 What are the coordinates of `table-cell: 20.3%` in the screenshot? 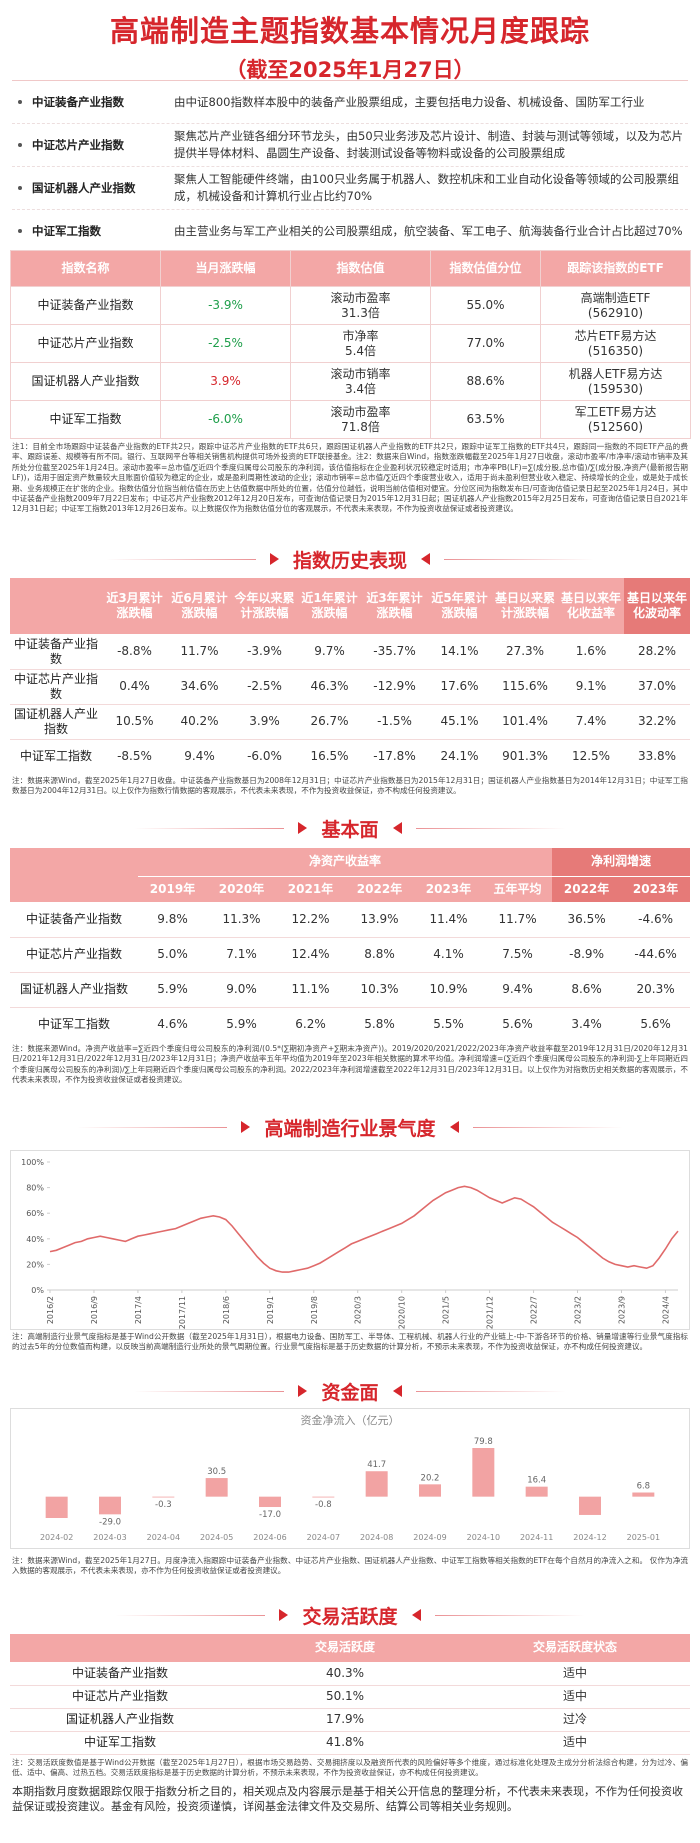 It's located at (656, 990).